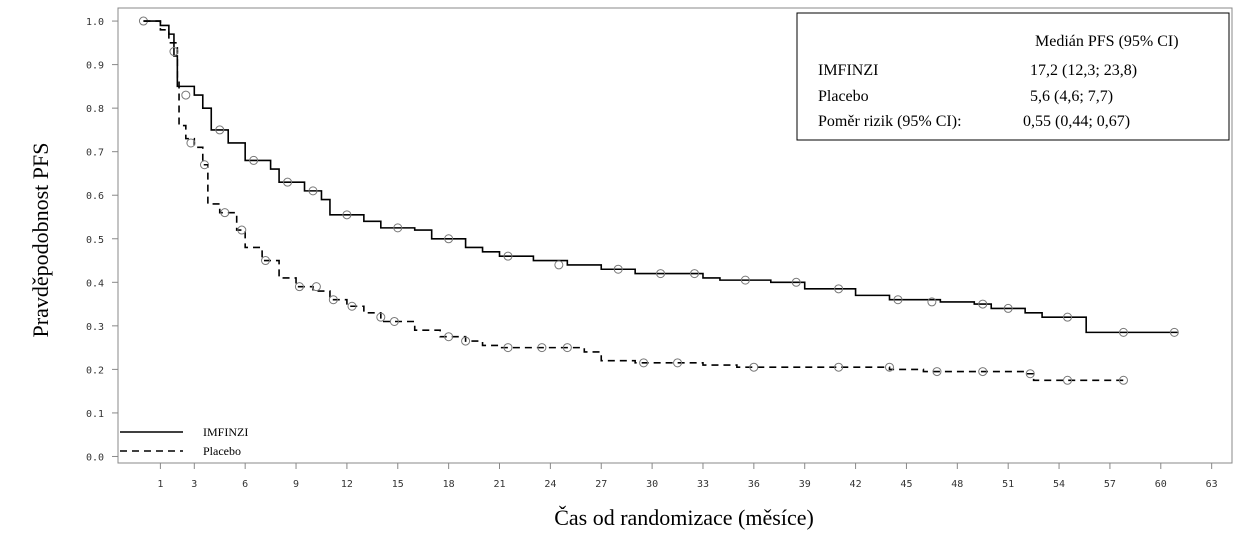 This screenshot has height=536, width=1243. I want to click on x-tick-label: 48, so click(957, 484).